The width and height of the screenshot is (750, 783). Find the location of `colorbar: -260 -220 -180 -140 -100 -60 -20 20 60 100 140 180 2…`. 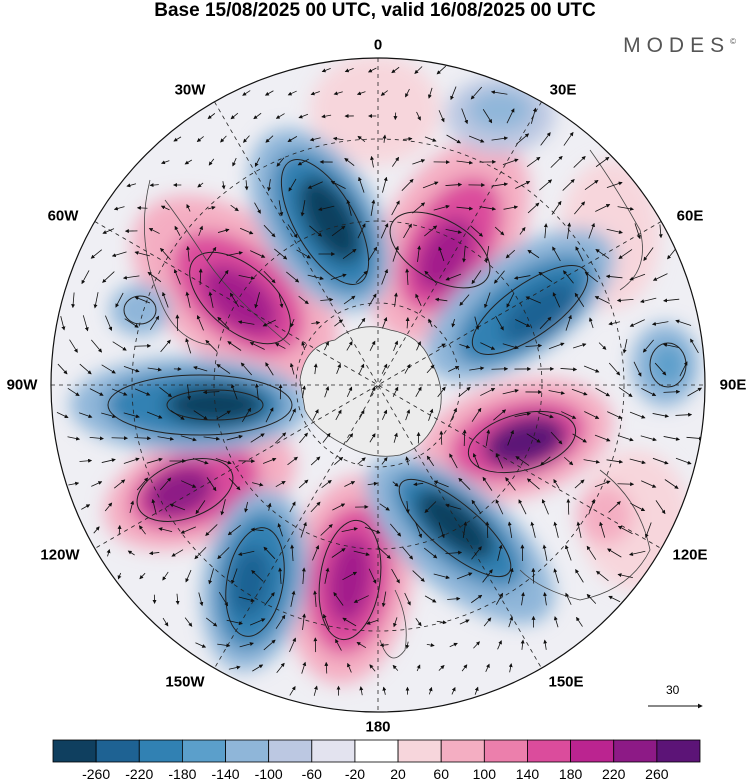

colorbar: -260 -220 -180 -140 -100 -60 -20 20 60 100 140 180 2… is located at coordinates (376, 760).